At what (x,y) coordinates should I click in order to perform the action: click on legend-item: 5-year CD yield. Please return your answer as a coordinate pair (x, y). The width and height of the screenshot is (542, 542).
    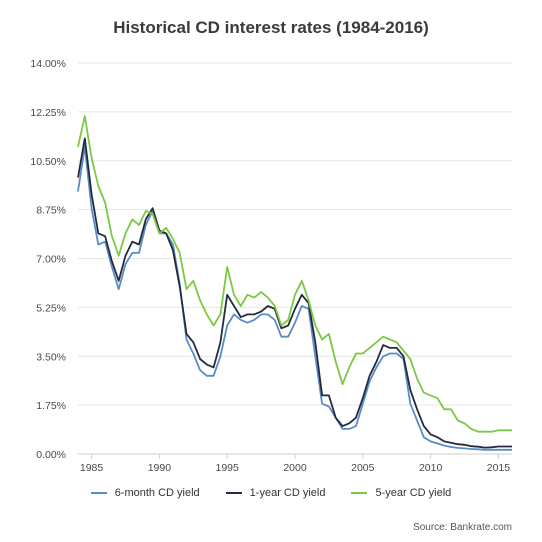
    Looking at the image, I should click on (401, 493).